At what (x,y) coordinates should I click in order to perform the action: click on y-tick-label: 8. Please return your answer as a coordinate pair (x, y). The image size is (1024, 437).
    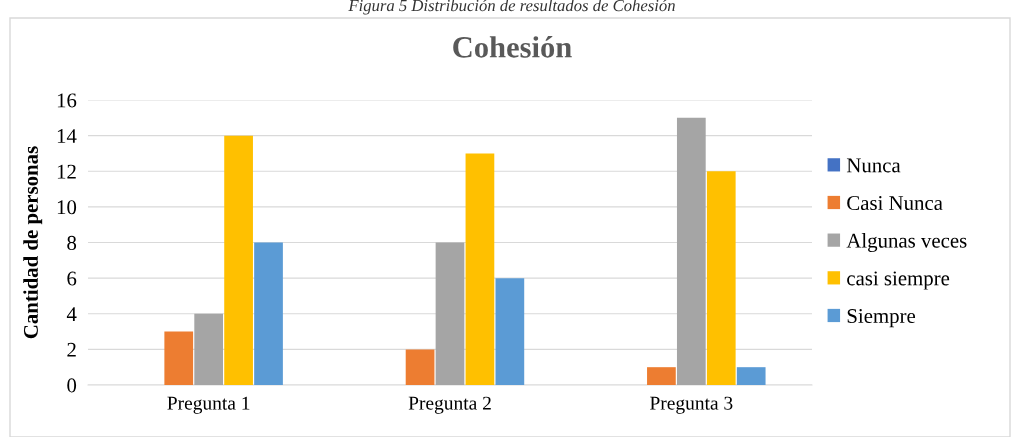
    Looking at the image, I should click on (72, 242).